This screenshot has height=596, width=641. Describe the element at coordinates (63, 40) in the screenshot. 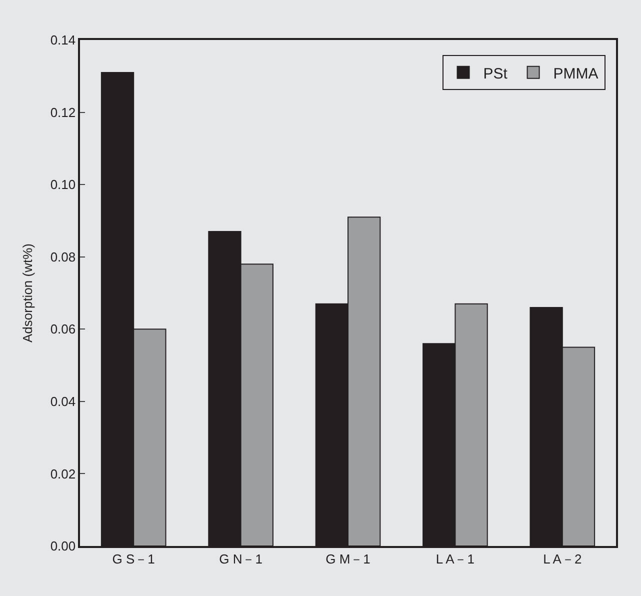

I see `y-tick-label: 0.14` at that location.